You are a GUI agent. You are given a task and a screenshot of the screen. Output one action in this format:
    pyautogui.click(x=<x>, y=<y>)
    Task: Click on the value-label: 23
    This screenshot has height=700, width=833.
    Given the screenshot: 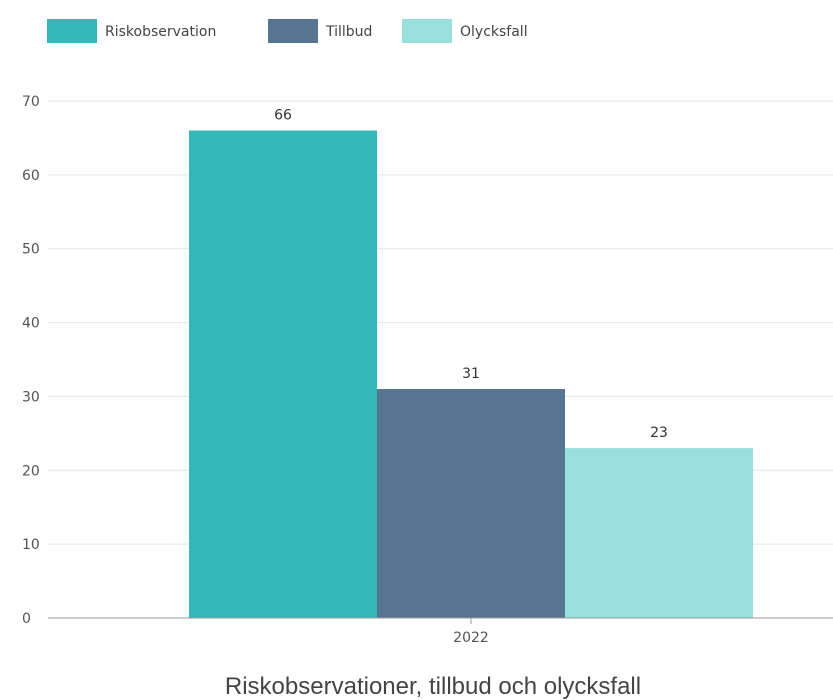 What is the action you would take?
    pyautogui.click(x=659, y=433)
    